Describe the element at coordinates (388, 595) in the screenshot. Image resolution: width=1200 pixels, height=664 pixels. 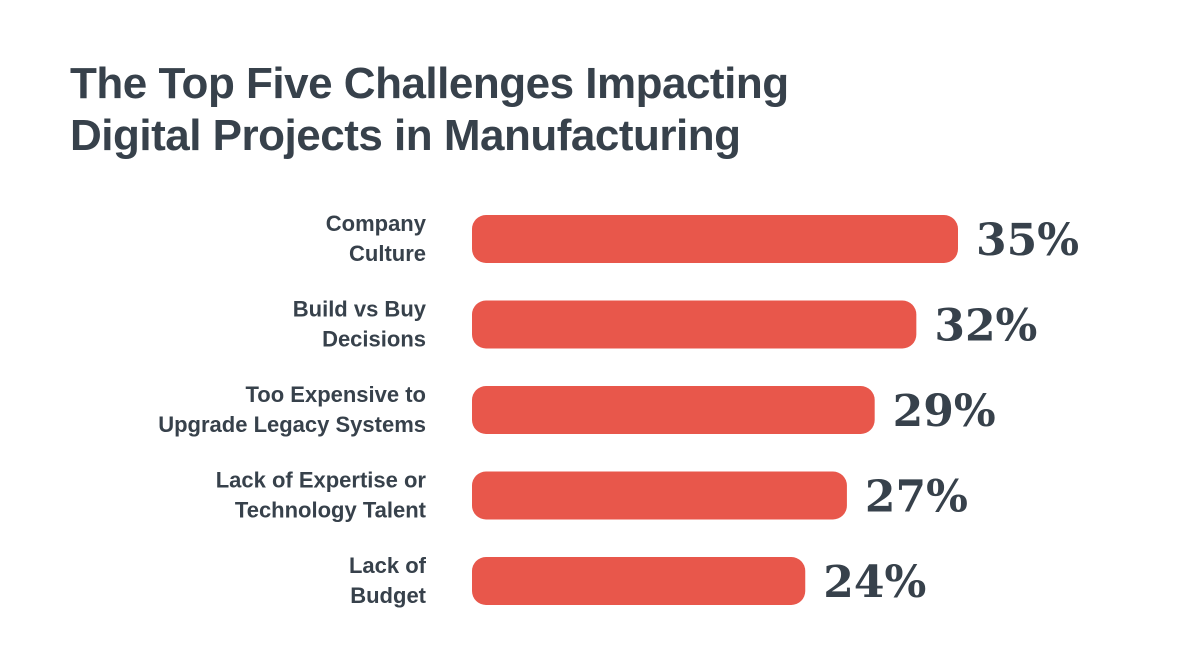
I see `category-label: Budget` at that location.